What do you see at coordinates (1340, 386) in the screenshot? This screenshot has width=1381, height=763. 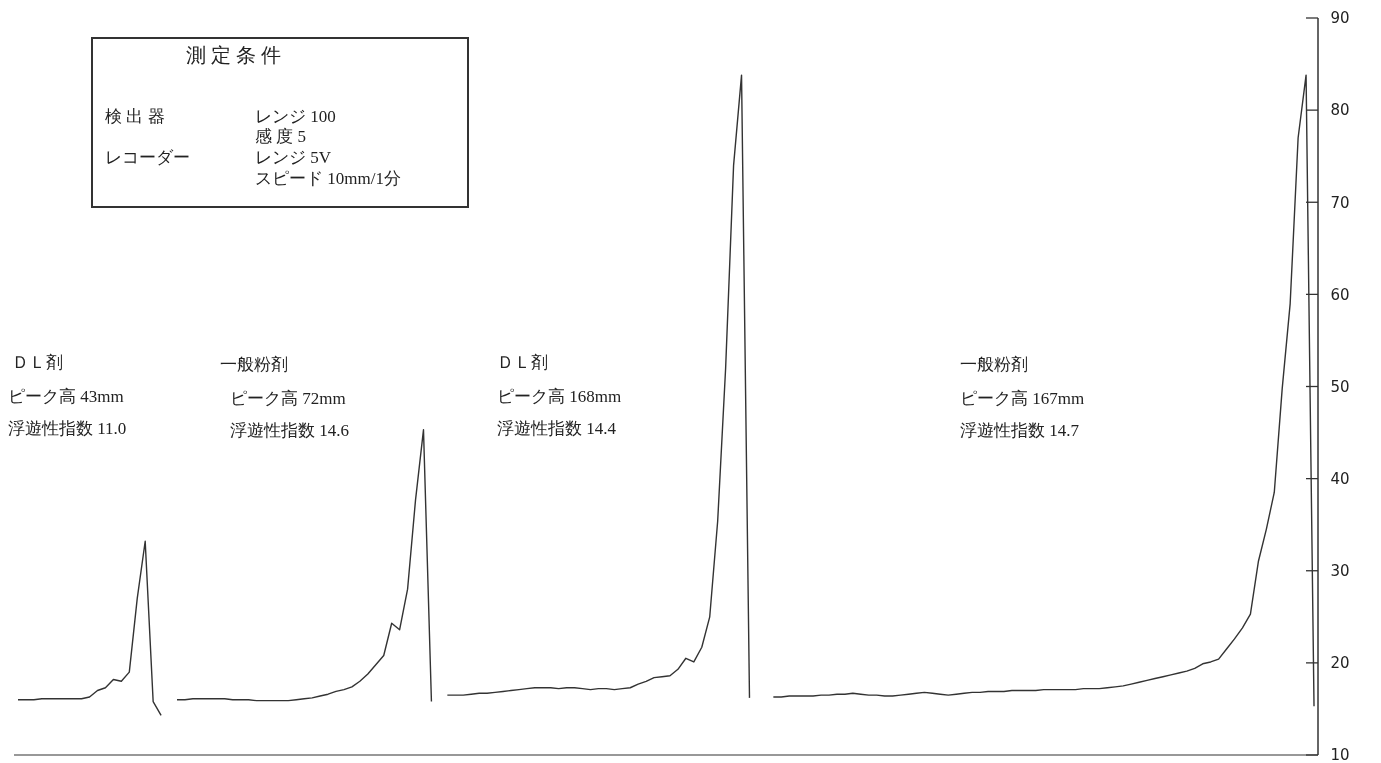 I see `y-tick-label: 50` at bounding box center [1340, 386].